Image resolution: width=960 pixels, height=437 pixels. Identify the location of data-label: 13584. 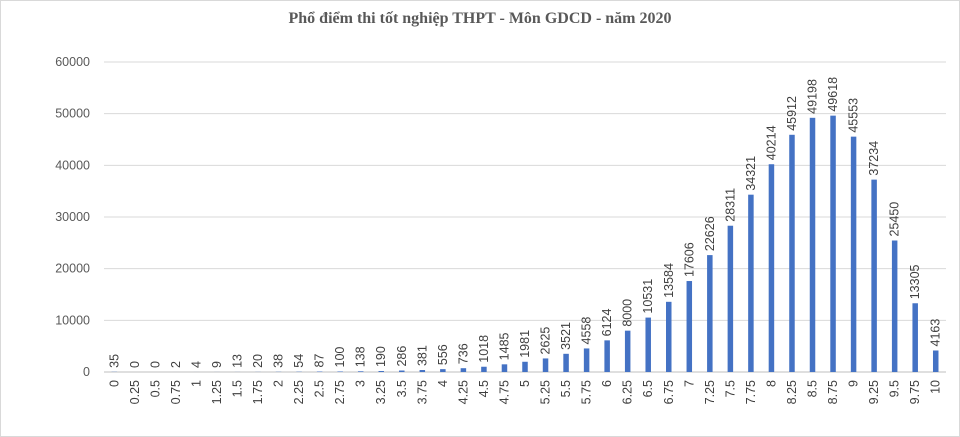
(669, 280).